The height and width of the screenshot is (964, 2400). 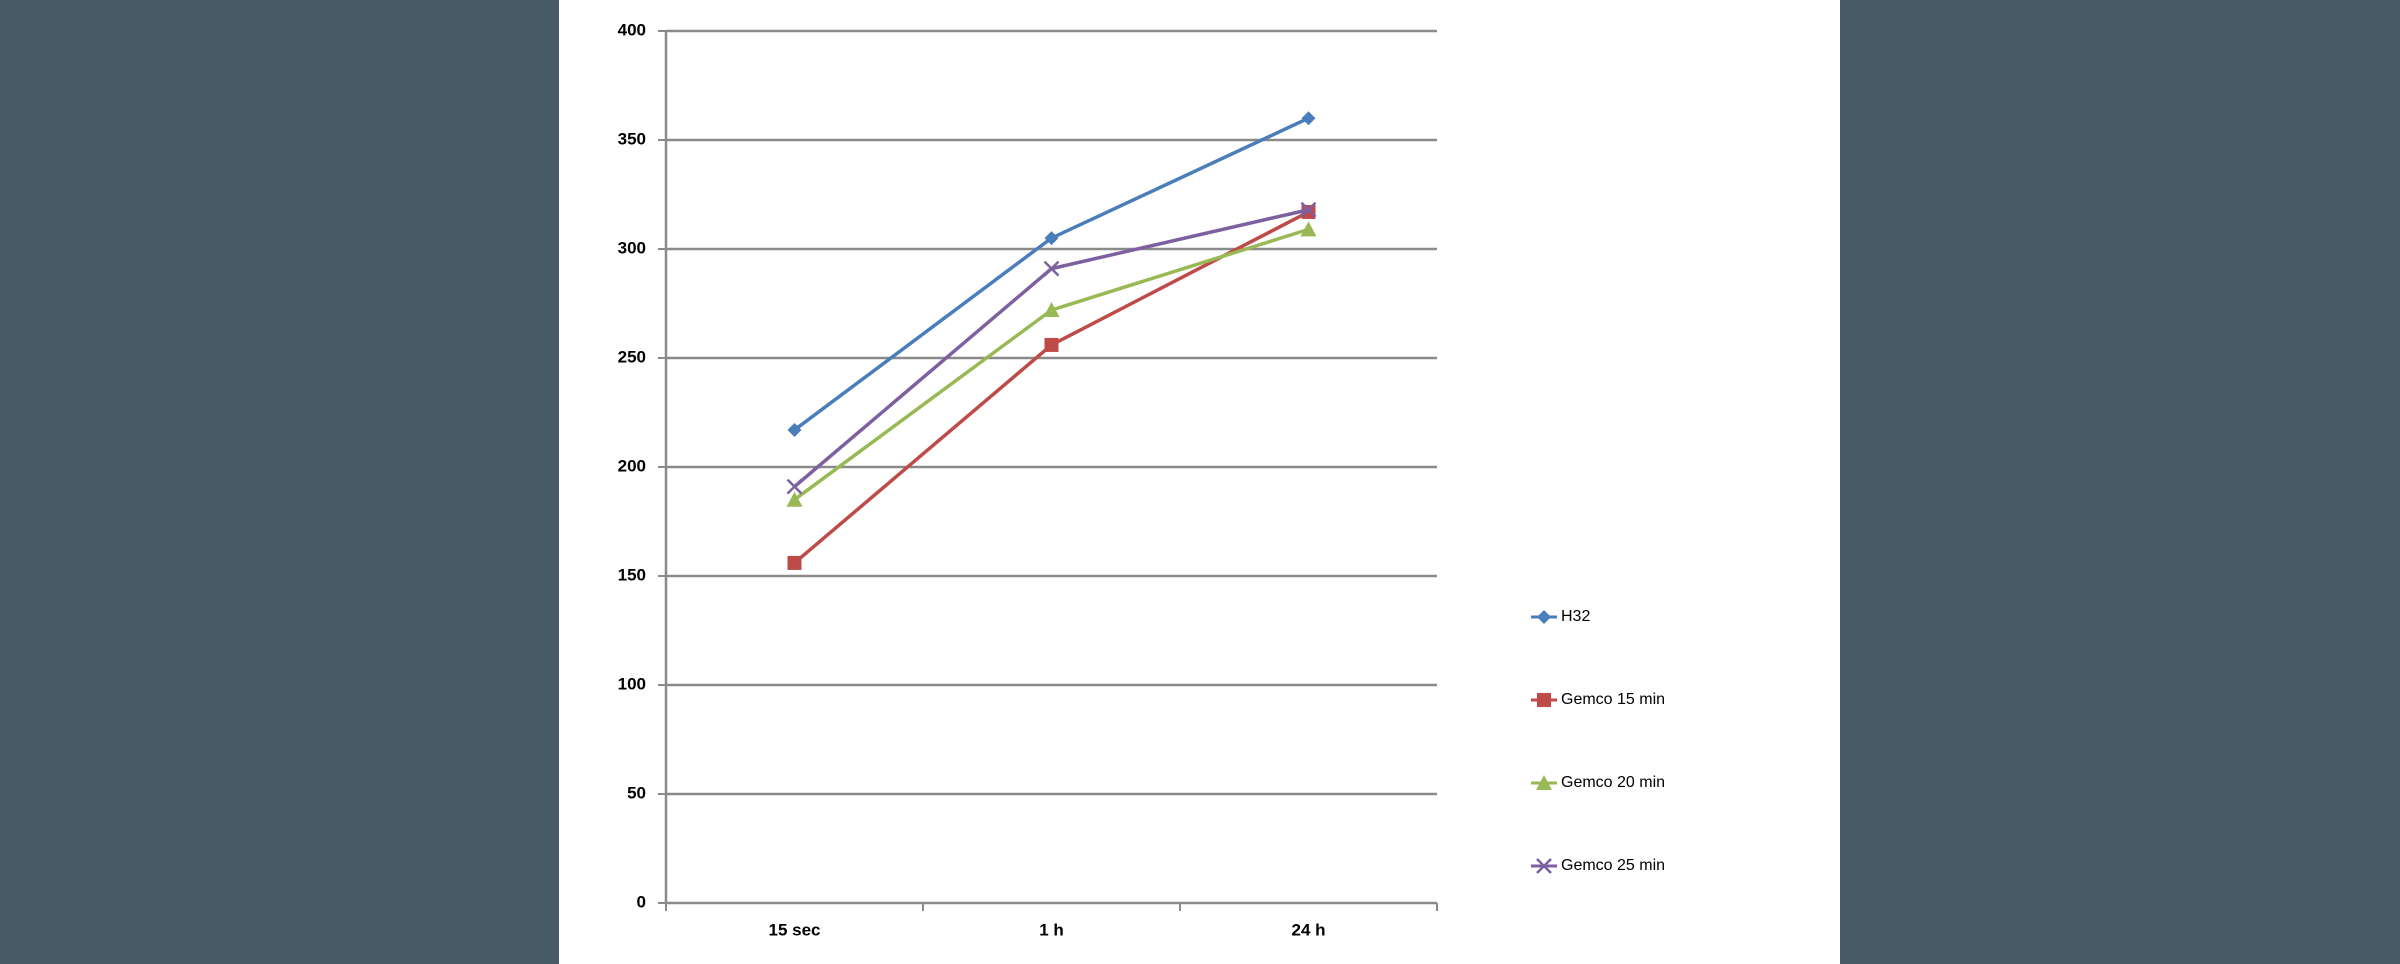 What do you see at coordinates (795, 929) in the screenshot?
I see `x-tick-label: 15 sec` at bounding box center [795, 929].